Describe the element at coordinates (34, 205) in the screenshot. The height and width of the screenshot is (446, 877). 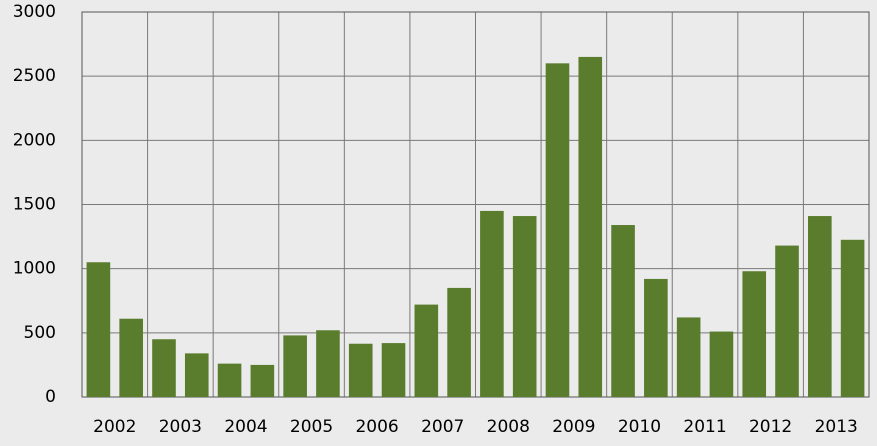
I see `y-tick-label: 1500` at that location.